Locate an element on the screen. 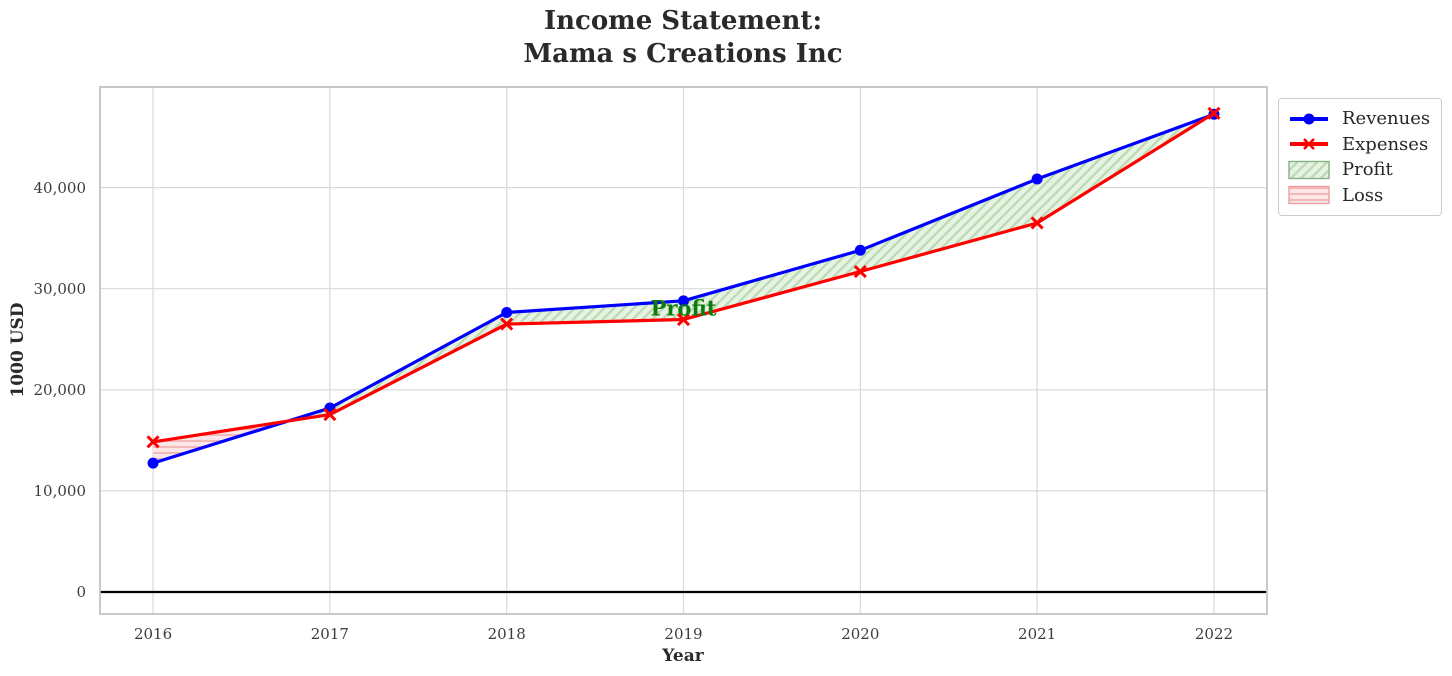 The height and width of the screenshot is (676, 1452). profit-annotation: Profit is located at coordinates (684, 307).